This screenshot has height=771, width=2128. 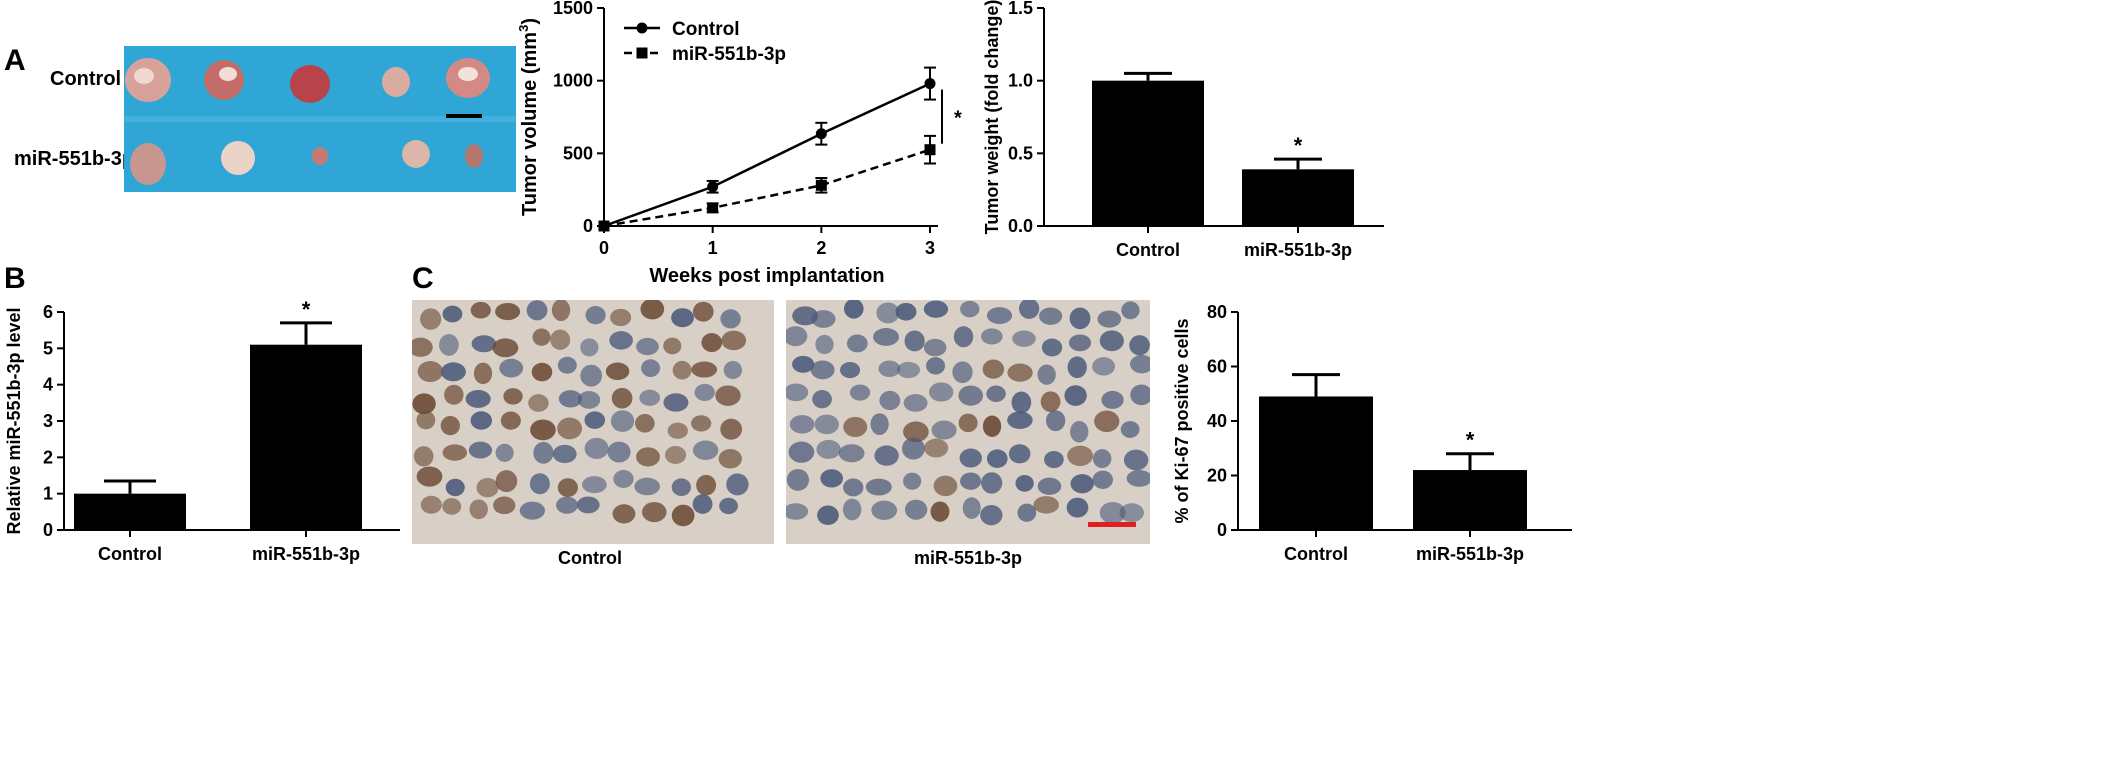 I want to click on y-axis-label: % of Ki-67 positive cells, so click(x=1182, y=420).